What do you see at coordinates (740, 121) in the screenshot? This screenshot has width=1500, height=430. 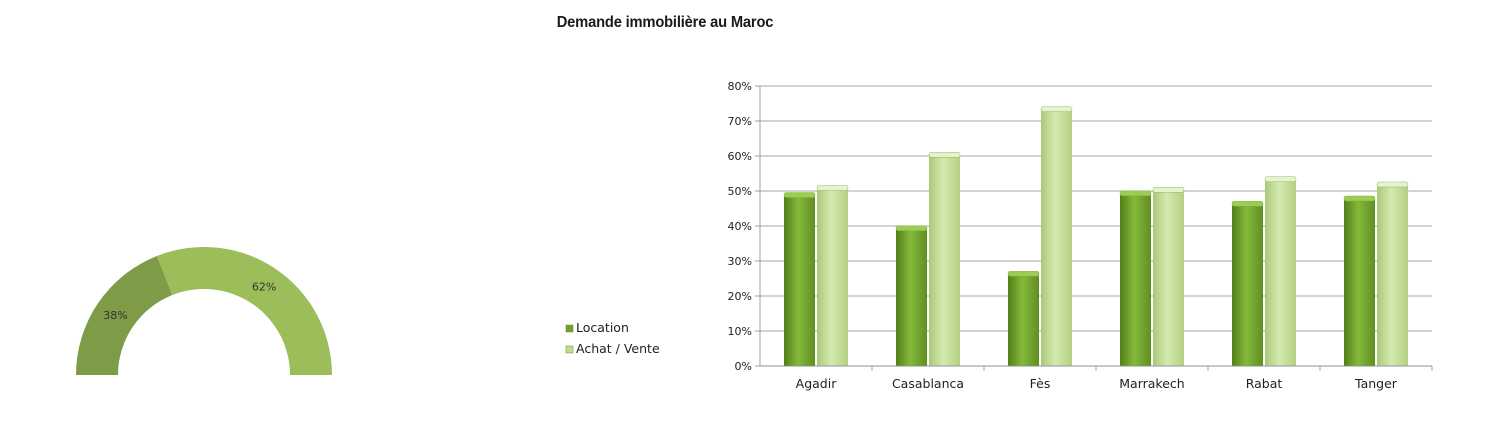 I see `y-tick-label: 70%` at bounding box center [740, 121].